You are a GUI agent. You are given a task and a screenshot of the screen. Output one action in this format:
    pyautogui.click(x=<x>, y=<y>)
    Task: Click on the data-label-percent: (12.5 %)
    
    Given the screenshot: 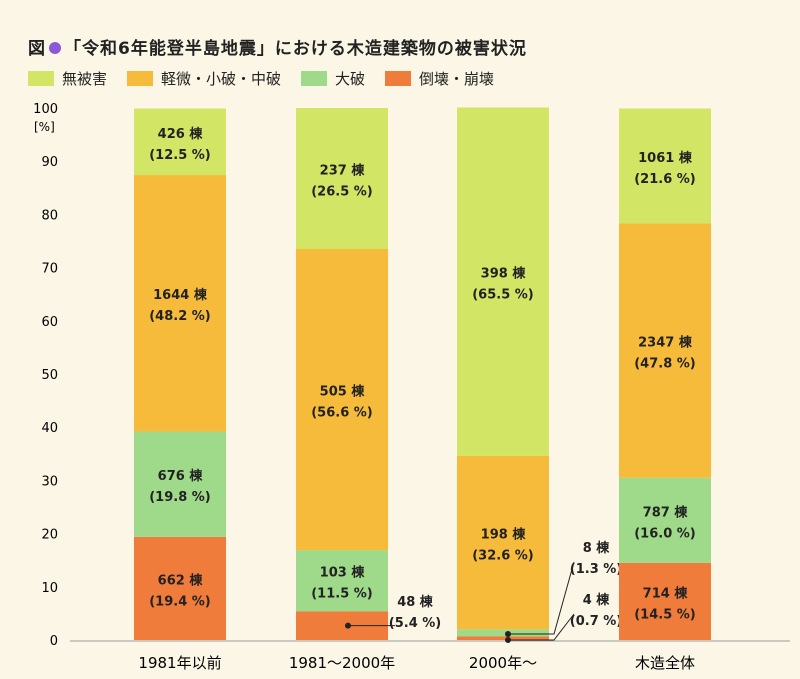 What is the action you would take?
    pyautogui.click(x=180, y=155)
    